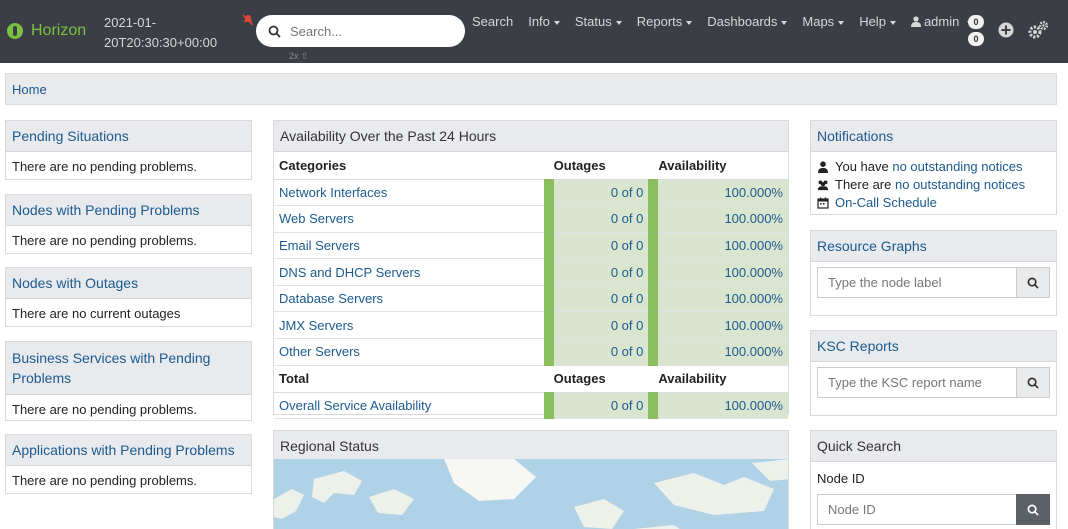  Describe the element at coordinates (960, 184) in the screenshot. I see `all-notices-link: no outstanding notices` at that location.